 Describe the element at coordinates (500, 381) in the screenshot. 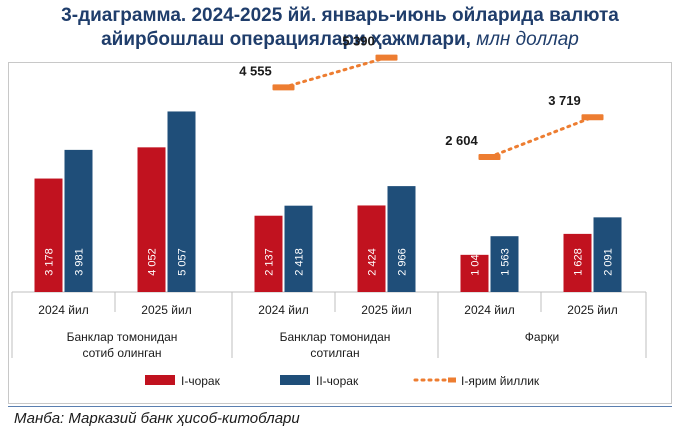

I see `legend-label-2: I-ярим йиллик` at that location.